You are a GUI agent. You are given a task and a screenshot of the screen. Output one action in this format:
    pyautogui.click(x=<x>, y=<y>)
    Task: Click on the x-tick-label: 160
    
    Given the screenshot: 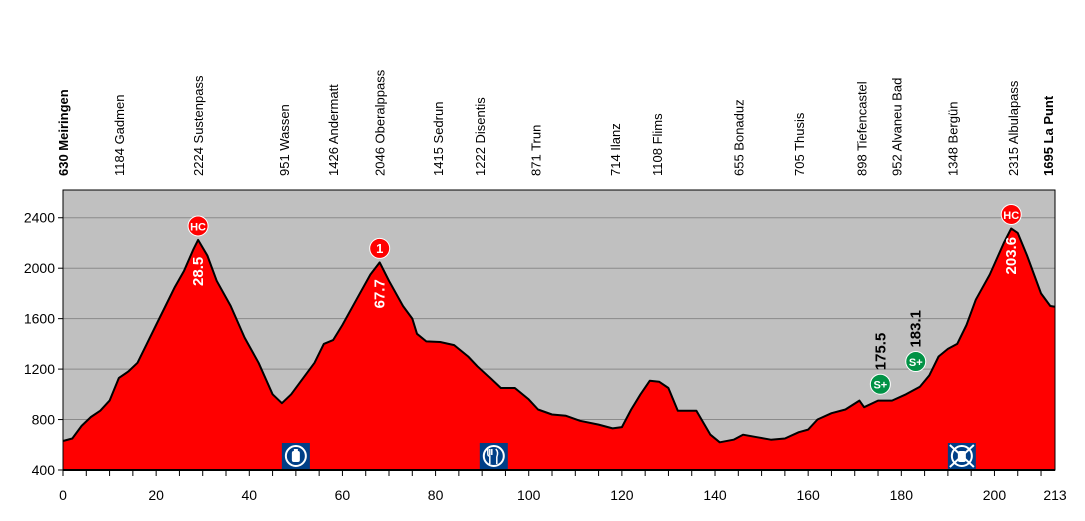 What is the action you would take?
    pyautogui.click(x=808, y=495)
    